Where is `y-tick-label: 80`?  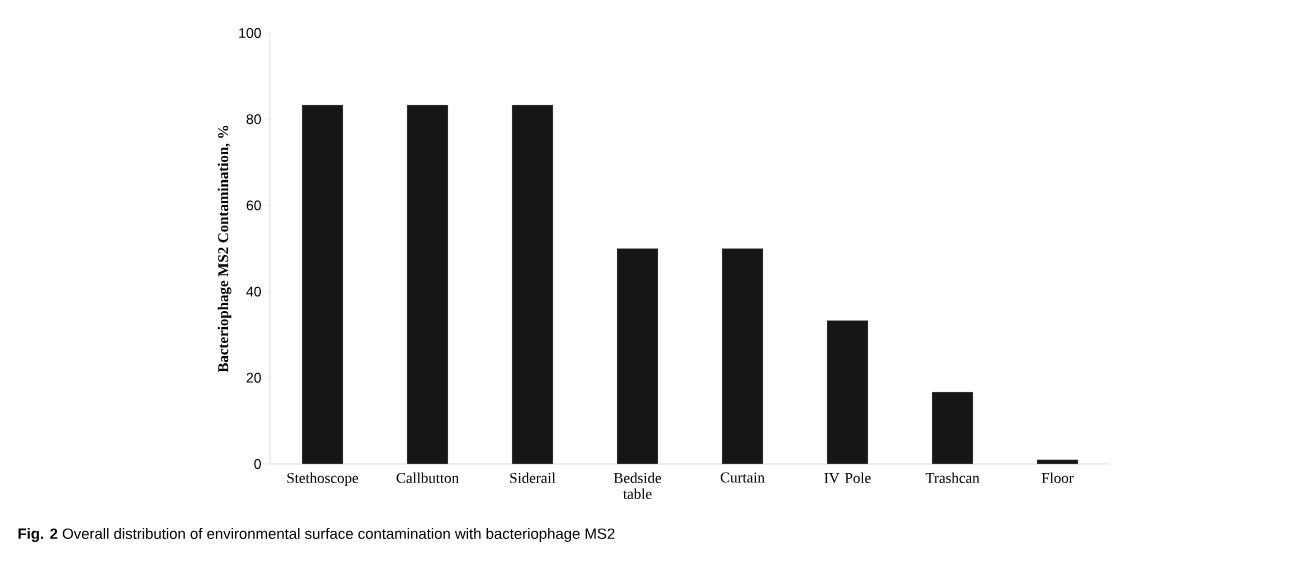 y-tick-label: 80 is located at coordinates (253, 119).